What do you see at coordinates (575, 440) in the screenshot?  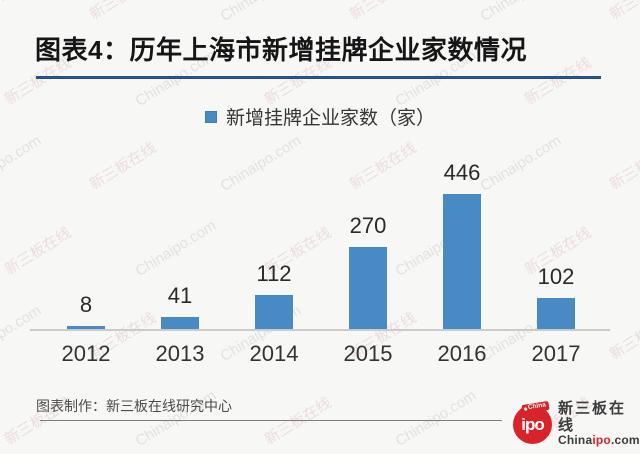 I see `brand-domain-china: China` at bounding box center [575, 440].